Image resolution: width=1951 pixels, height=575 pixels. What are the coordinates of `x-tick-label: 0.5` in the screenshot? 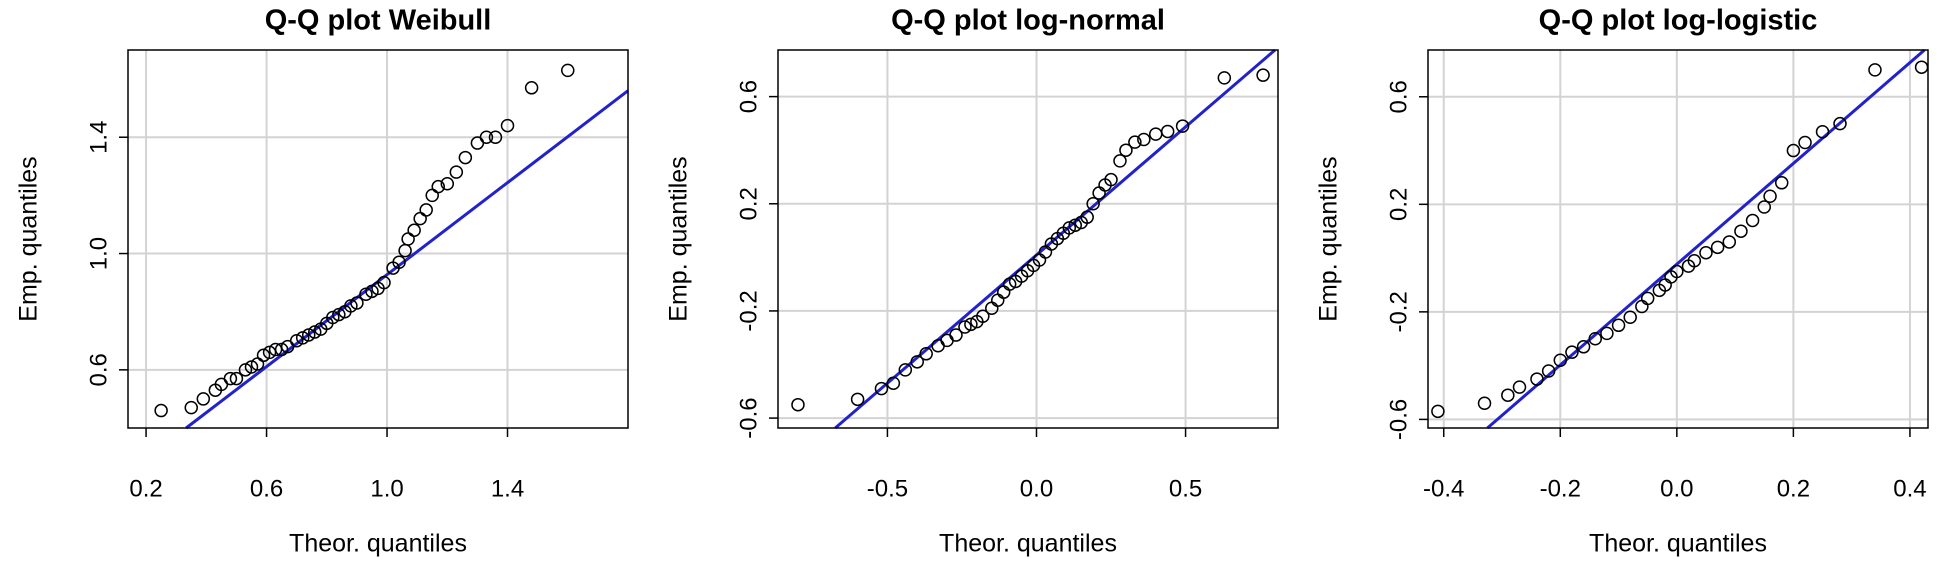 It's located at (1185, 488).